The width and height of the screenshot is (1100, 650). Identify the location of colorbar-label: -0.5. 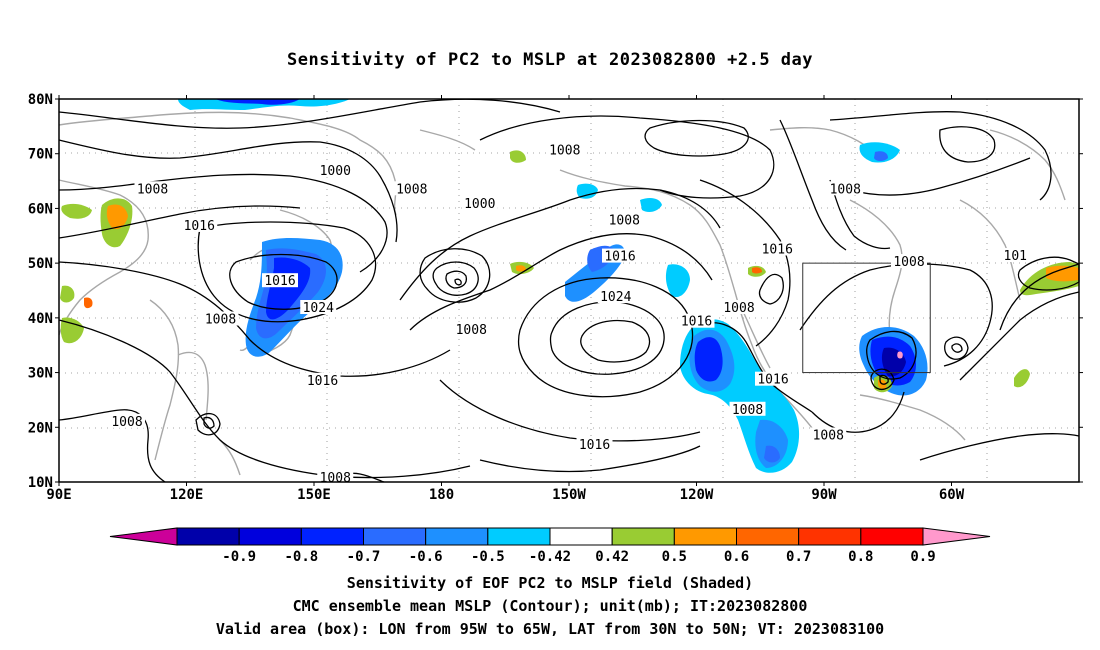
(488, 557).